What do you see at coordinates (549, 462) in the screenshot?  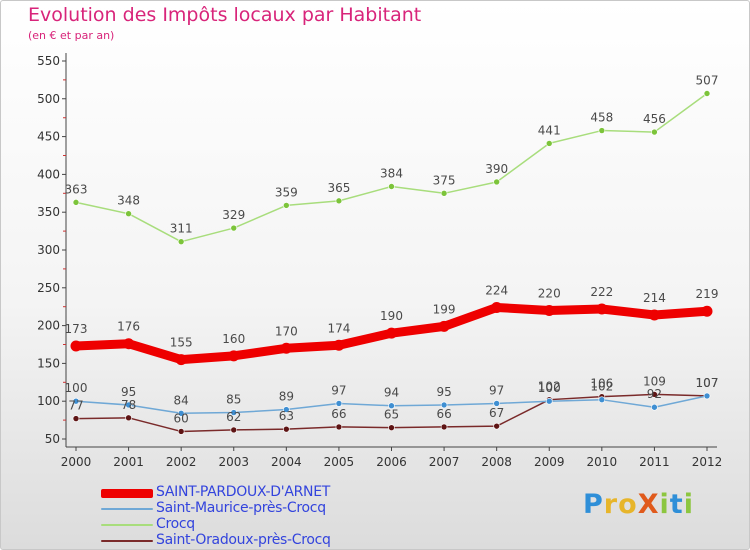 I see `x-tick-label: 2009` at bounding box center [549, 462].